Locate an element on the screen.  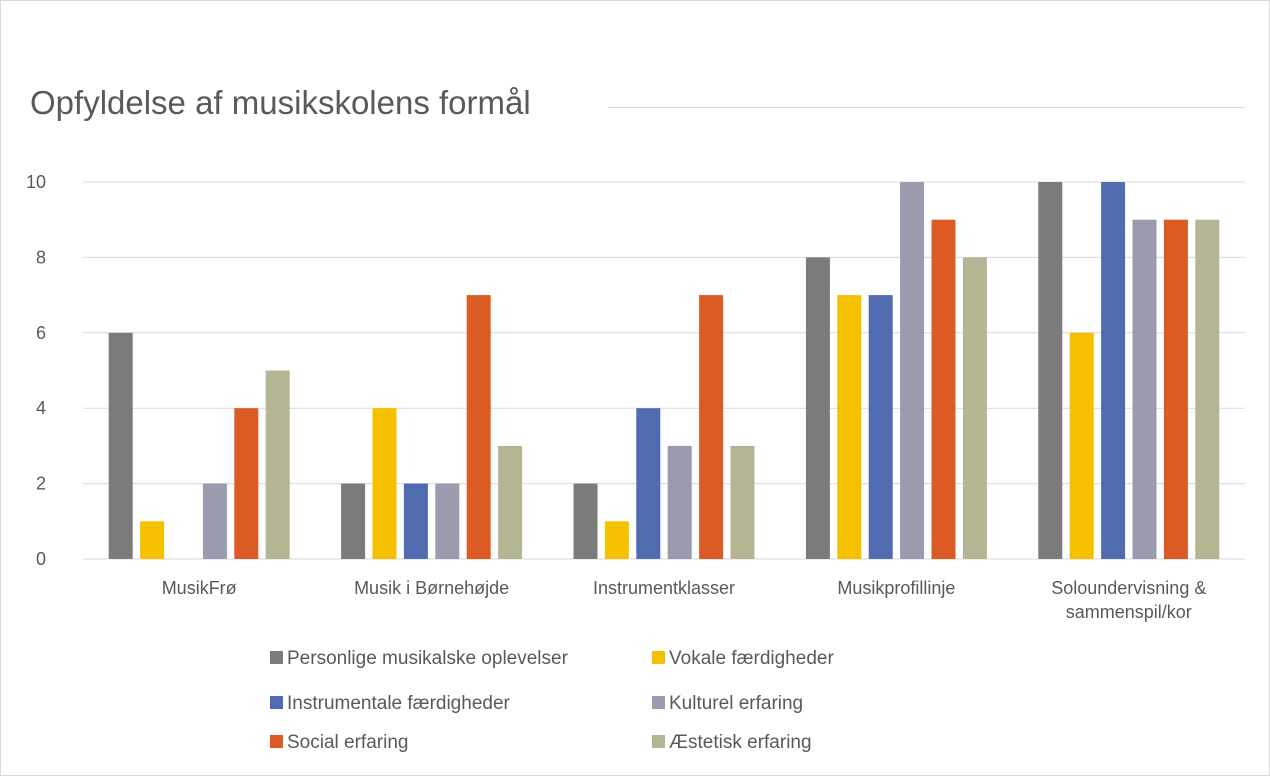
y-tick-label: 8 is located at coordinates (41, 257).